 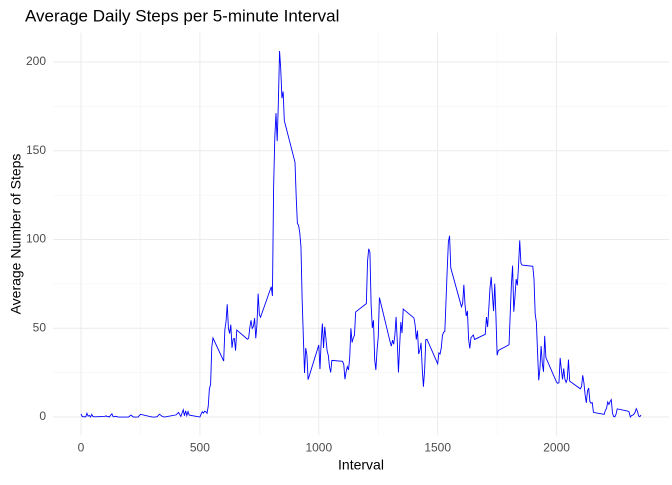 I want to click on x-tick-label: 1000, so click(x=318, y=447).